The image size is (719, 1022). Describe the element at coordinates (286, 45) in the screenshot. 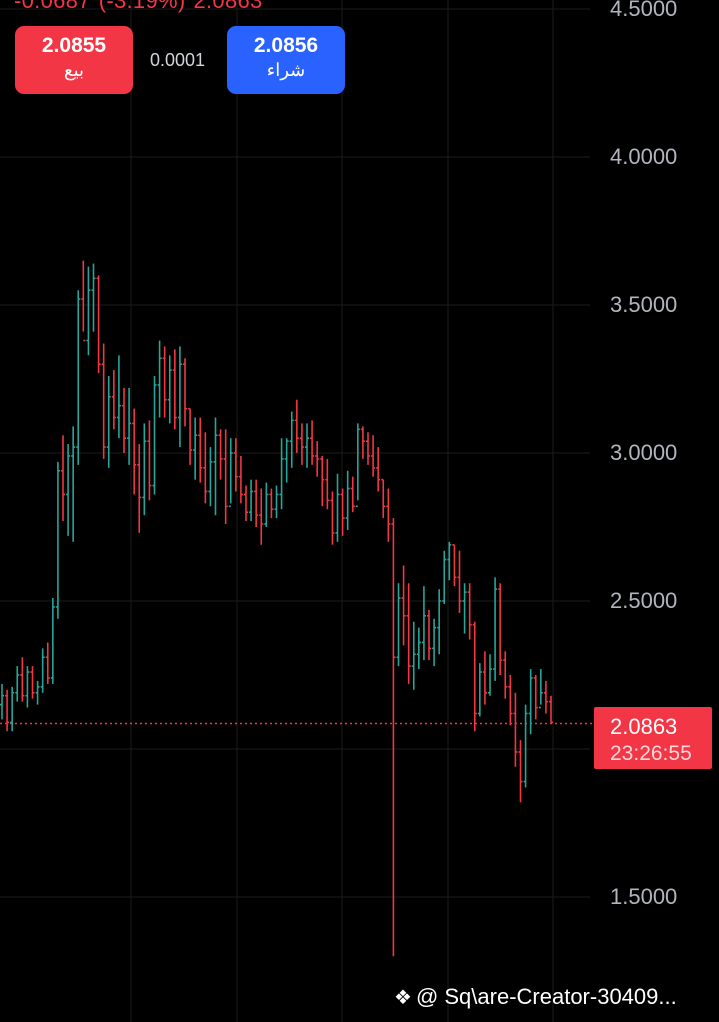

I see `buy-price: 2.0856` at that location.